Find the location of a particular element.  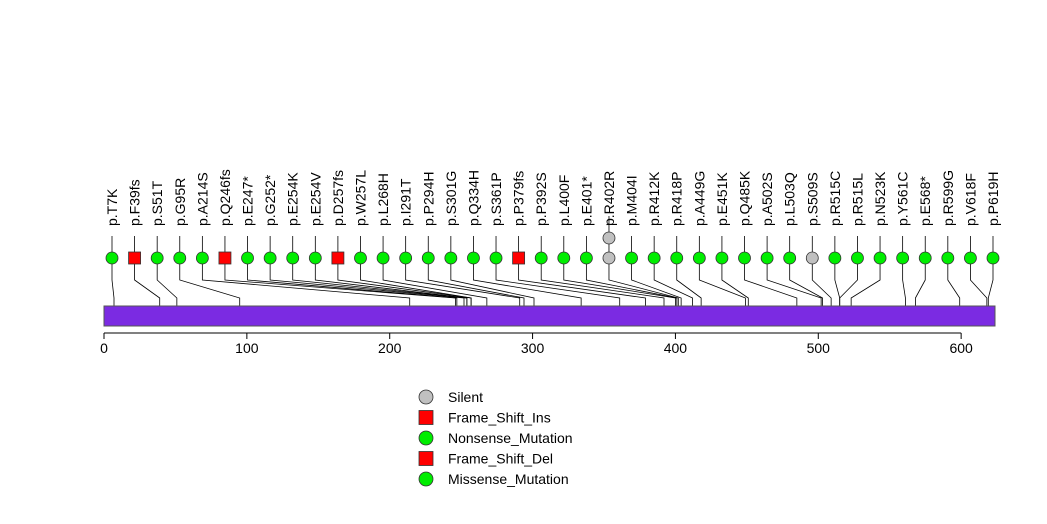

mutation-label: p.S301G is located at coordinates (451, 198).